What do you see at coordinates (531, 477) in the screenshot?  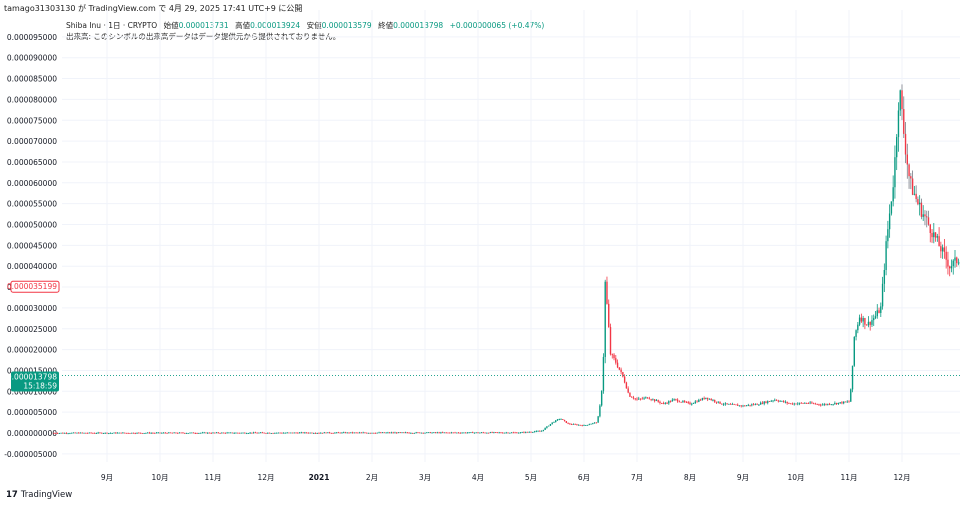 I see `x-tick-label: 5月` at bounding box center [531, 477].